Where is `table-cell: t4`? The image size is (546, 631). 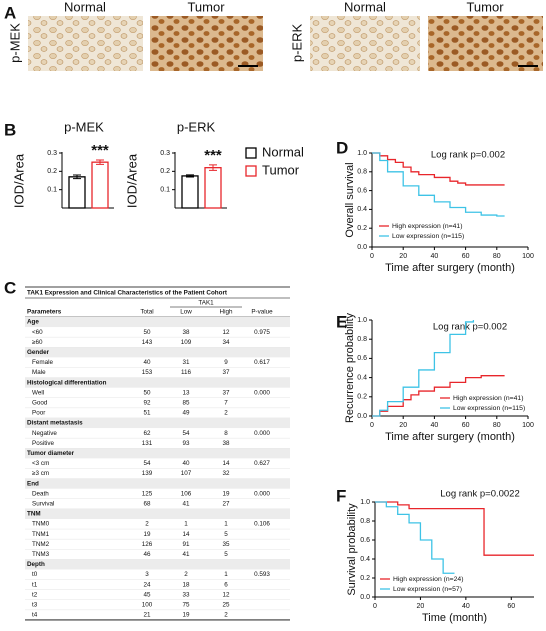
table-cell: t4 is located at coordinates (35, 615).